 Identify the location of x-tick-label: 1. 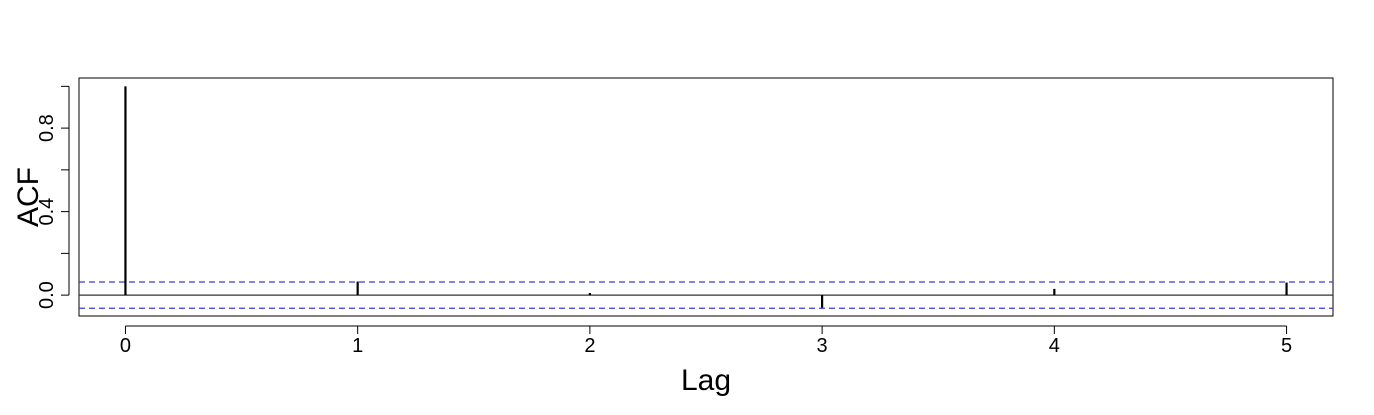
(357, 346).